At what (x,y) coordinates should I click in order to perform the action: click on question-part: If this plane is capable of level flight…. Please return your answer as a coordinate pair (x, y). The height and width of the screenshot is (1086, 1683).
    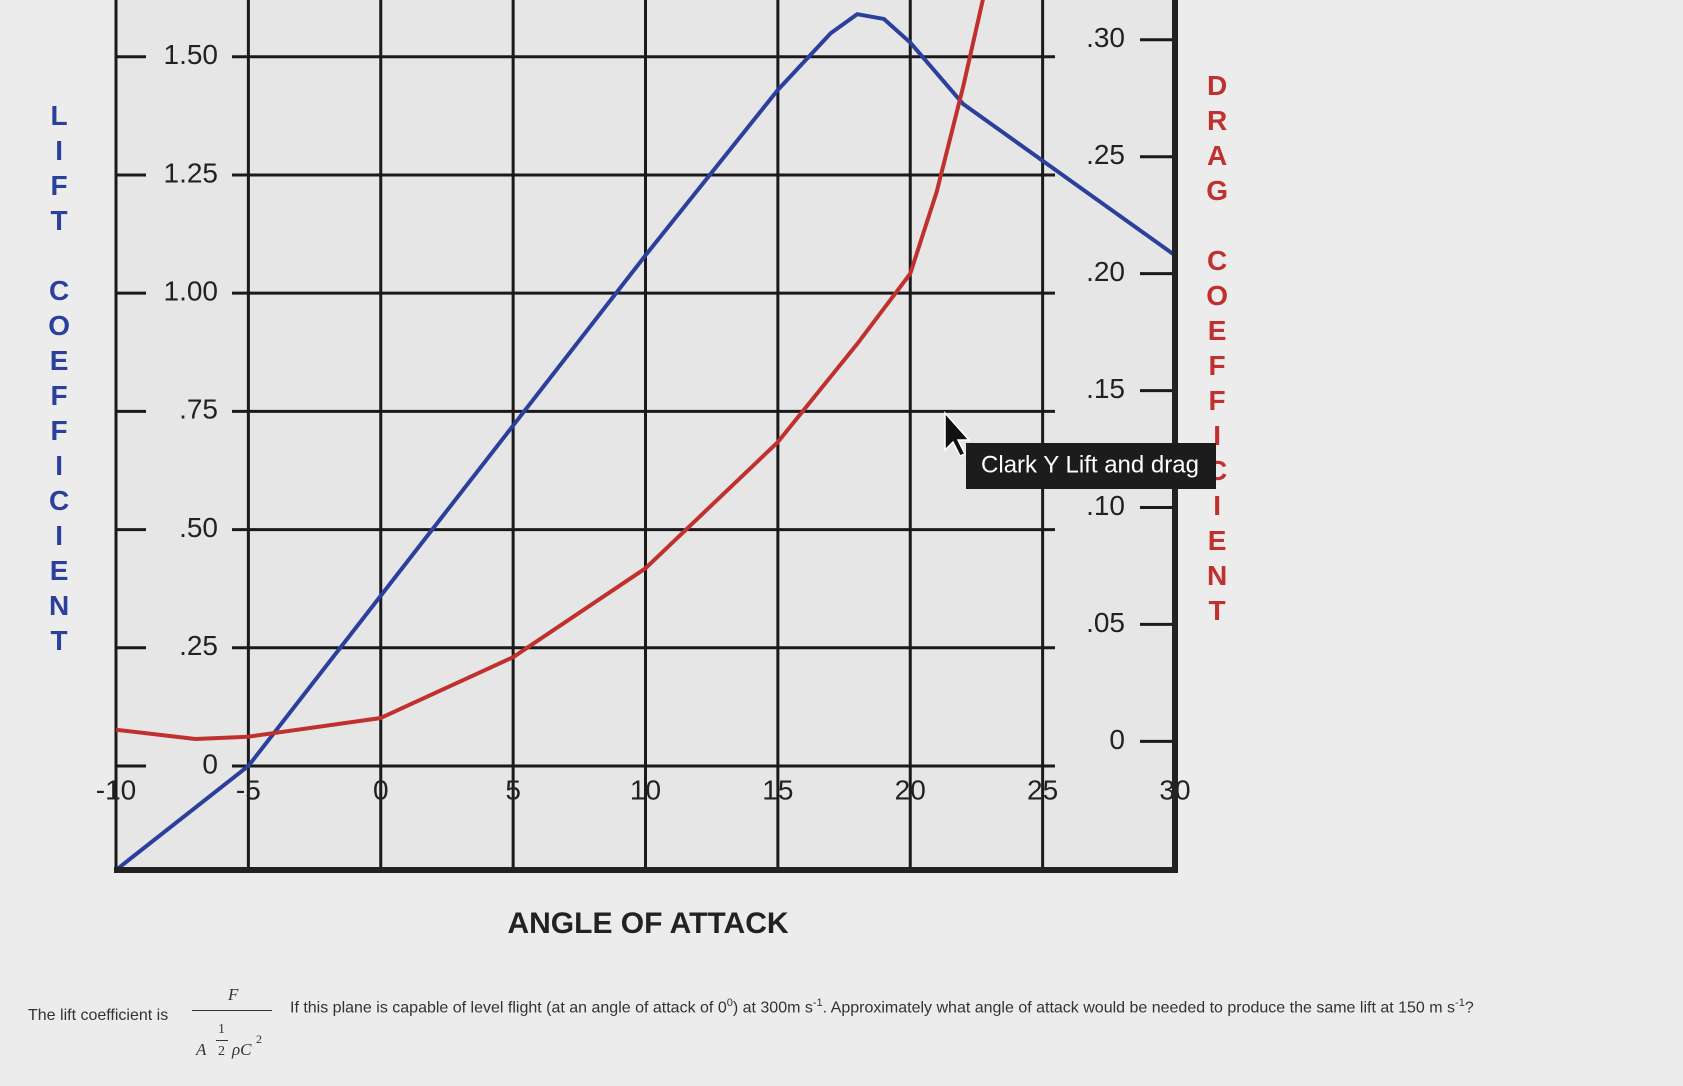
    Looking at the image, I should click on (508, 1008).